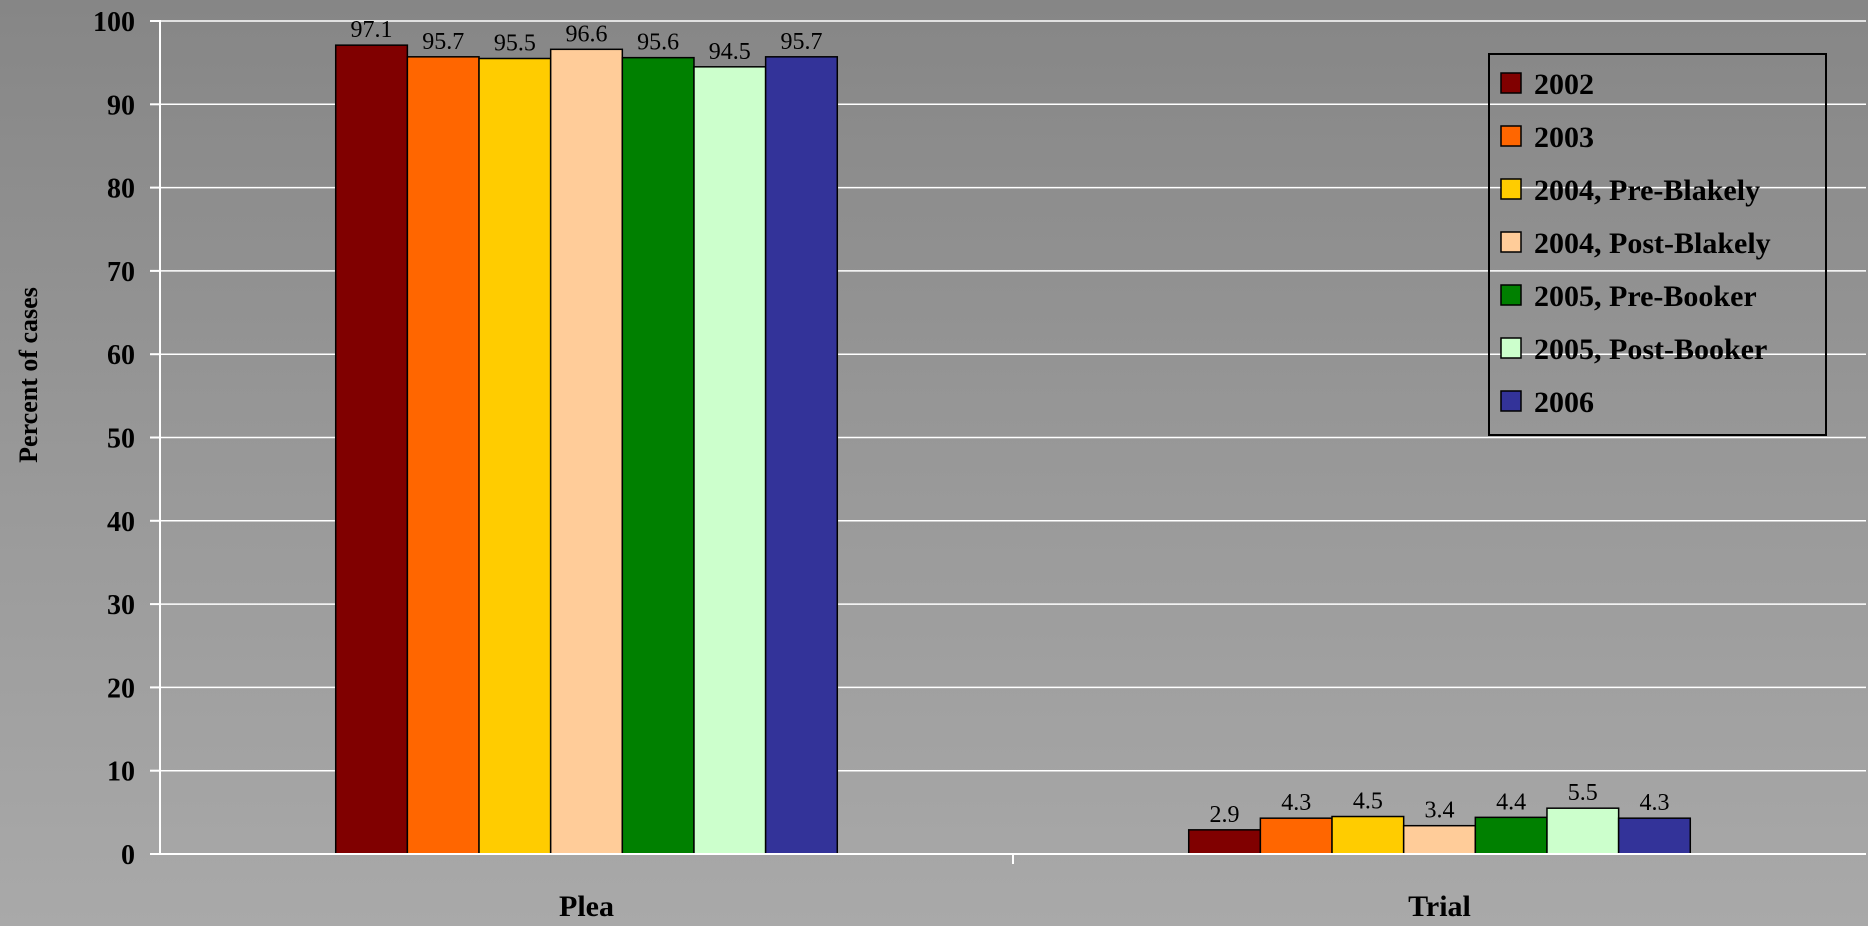  What do you see at coordinates (1564, 402) in the screenshot?
I see `legend-entry: 2006` at bounding box center [1564, 402].